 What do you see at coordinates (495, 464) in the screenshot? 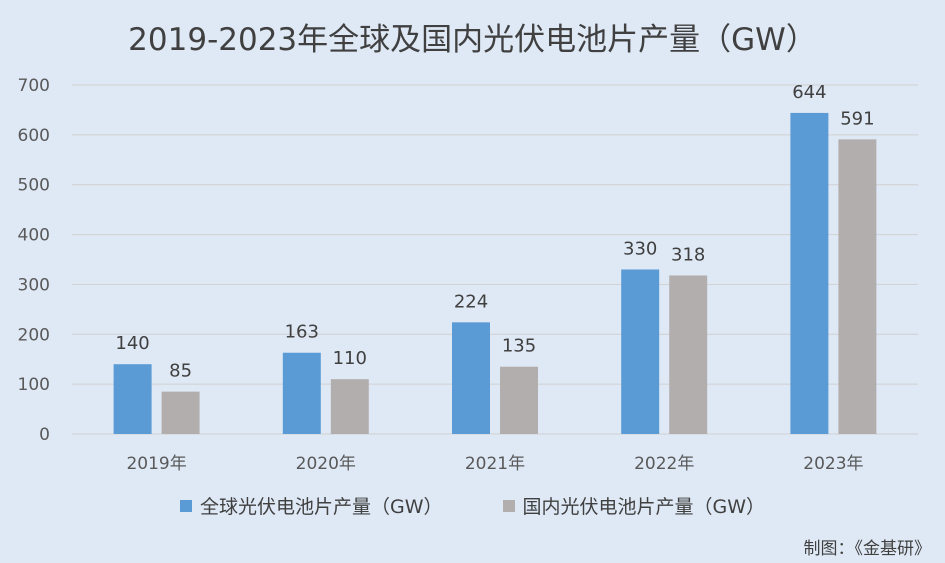
I see `x-tick-label: 2021年` at bounding box center [495, 464].